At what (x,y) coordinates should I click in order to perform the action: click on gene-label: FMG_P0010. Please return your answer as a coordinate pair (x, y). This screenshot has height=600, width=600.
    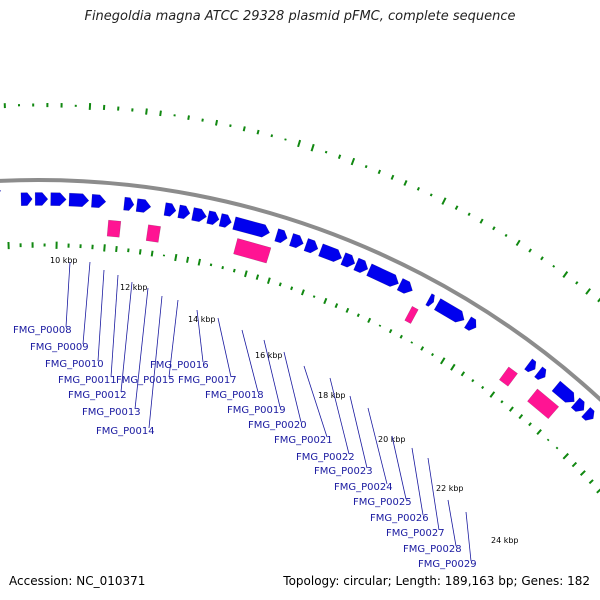
    Looking at the image, I should click on (74, 364).